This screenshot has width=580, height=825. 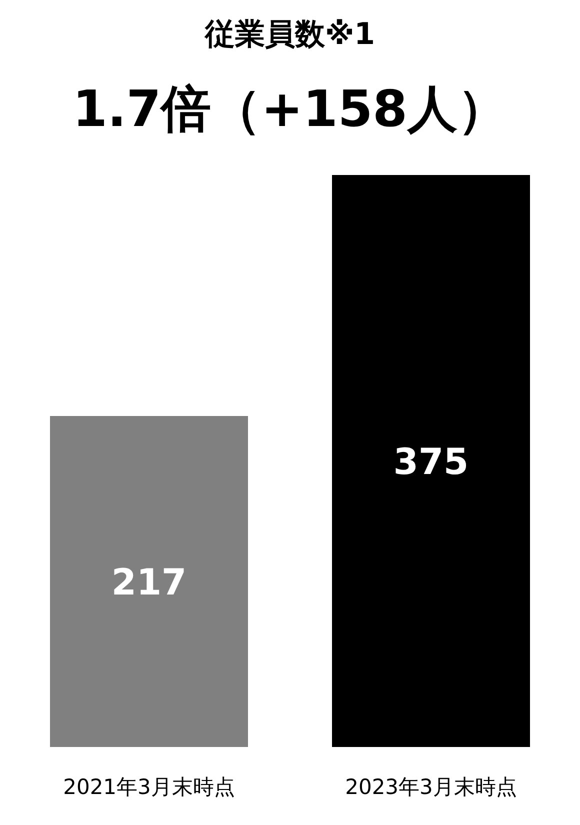 What do you see at coordinates (290, 35) in the screenshot?
I see `chart-title: 従業員数※1` at bounding box center [290, 35].